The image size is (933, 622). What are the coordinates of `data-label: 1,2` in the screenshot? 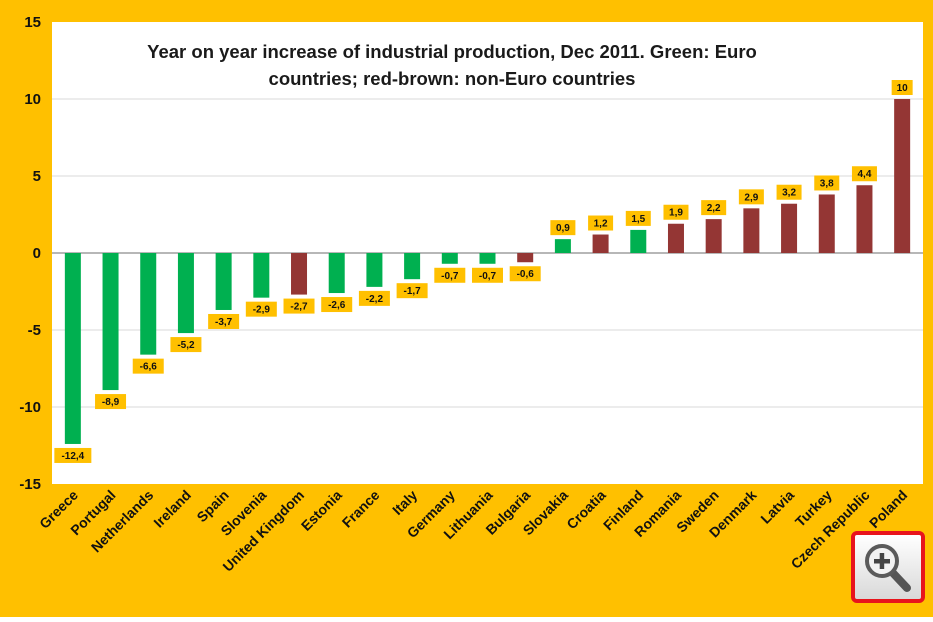 It's located at (601, 224).